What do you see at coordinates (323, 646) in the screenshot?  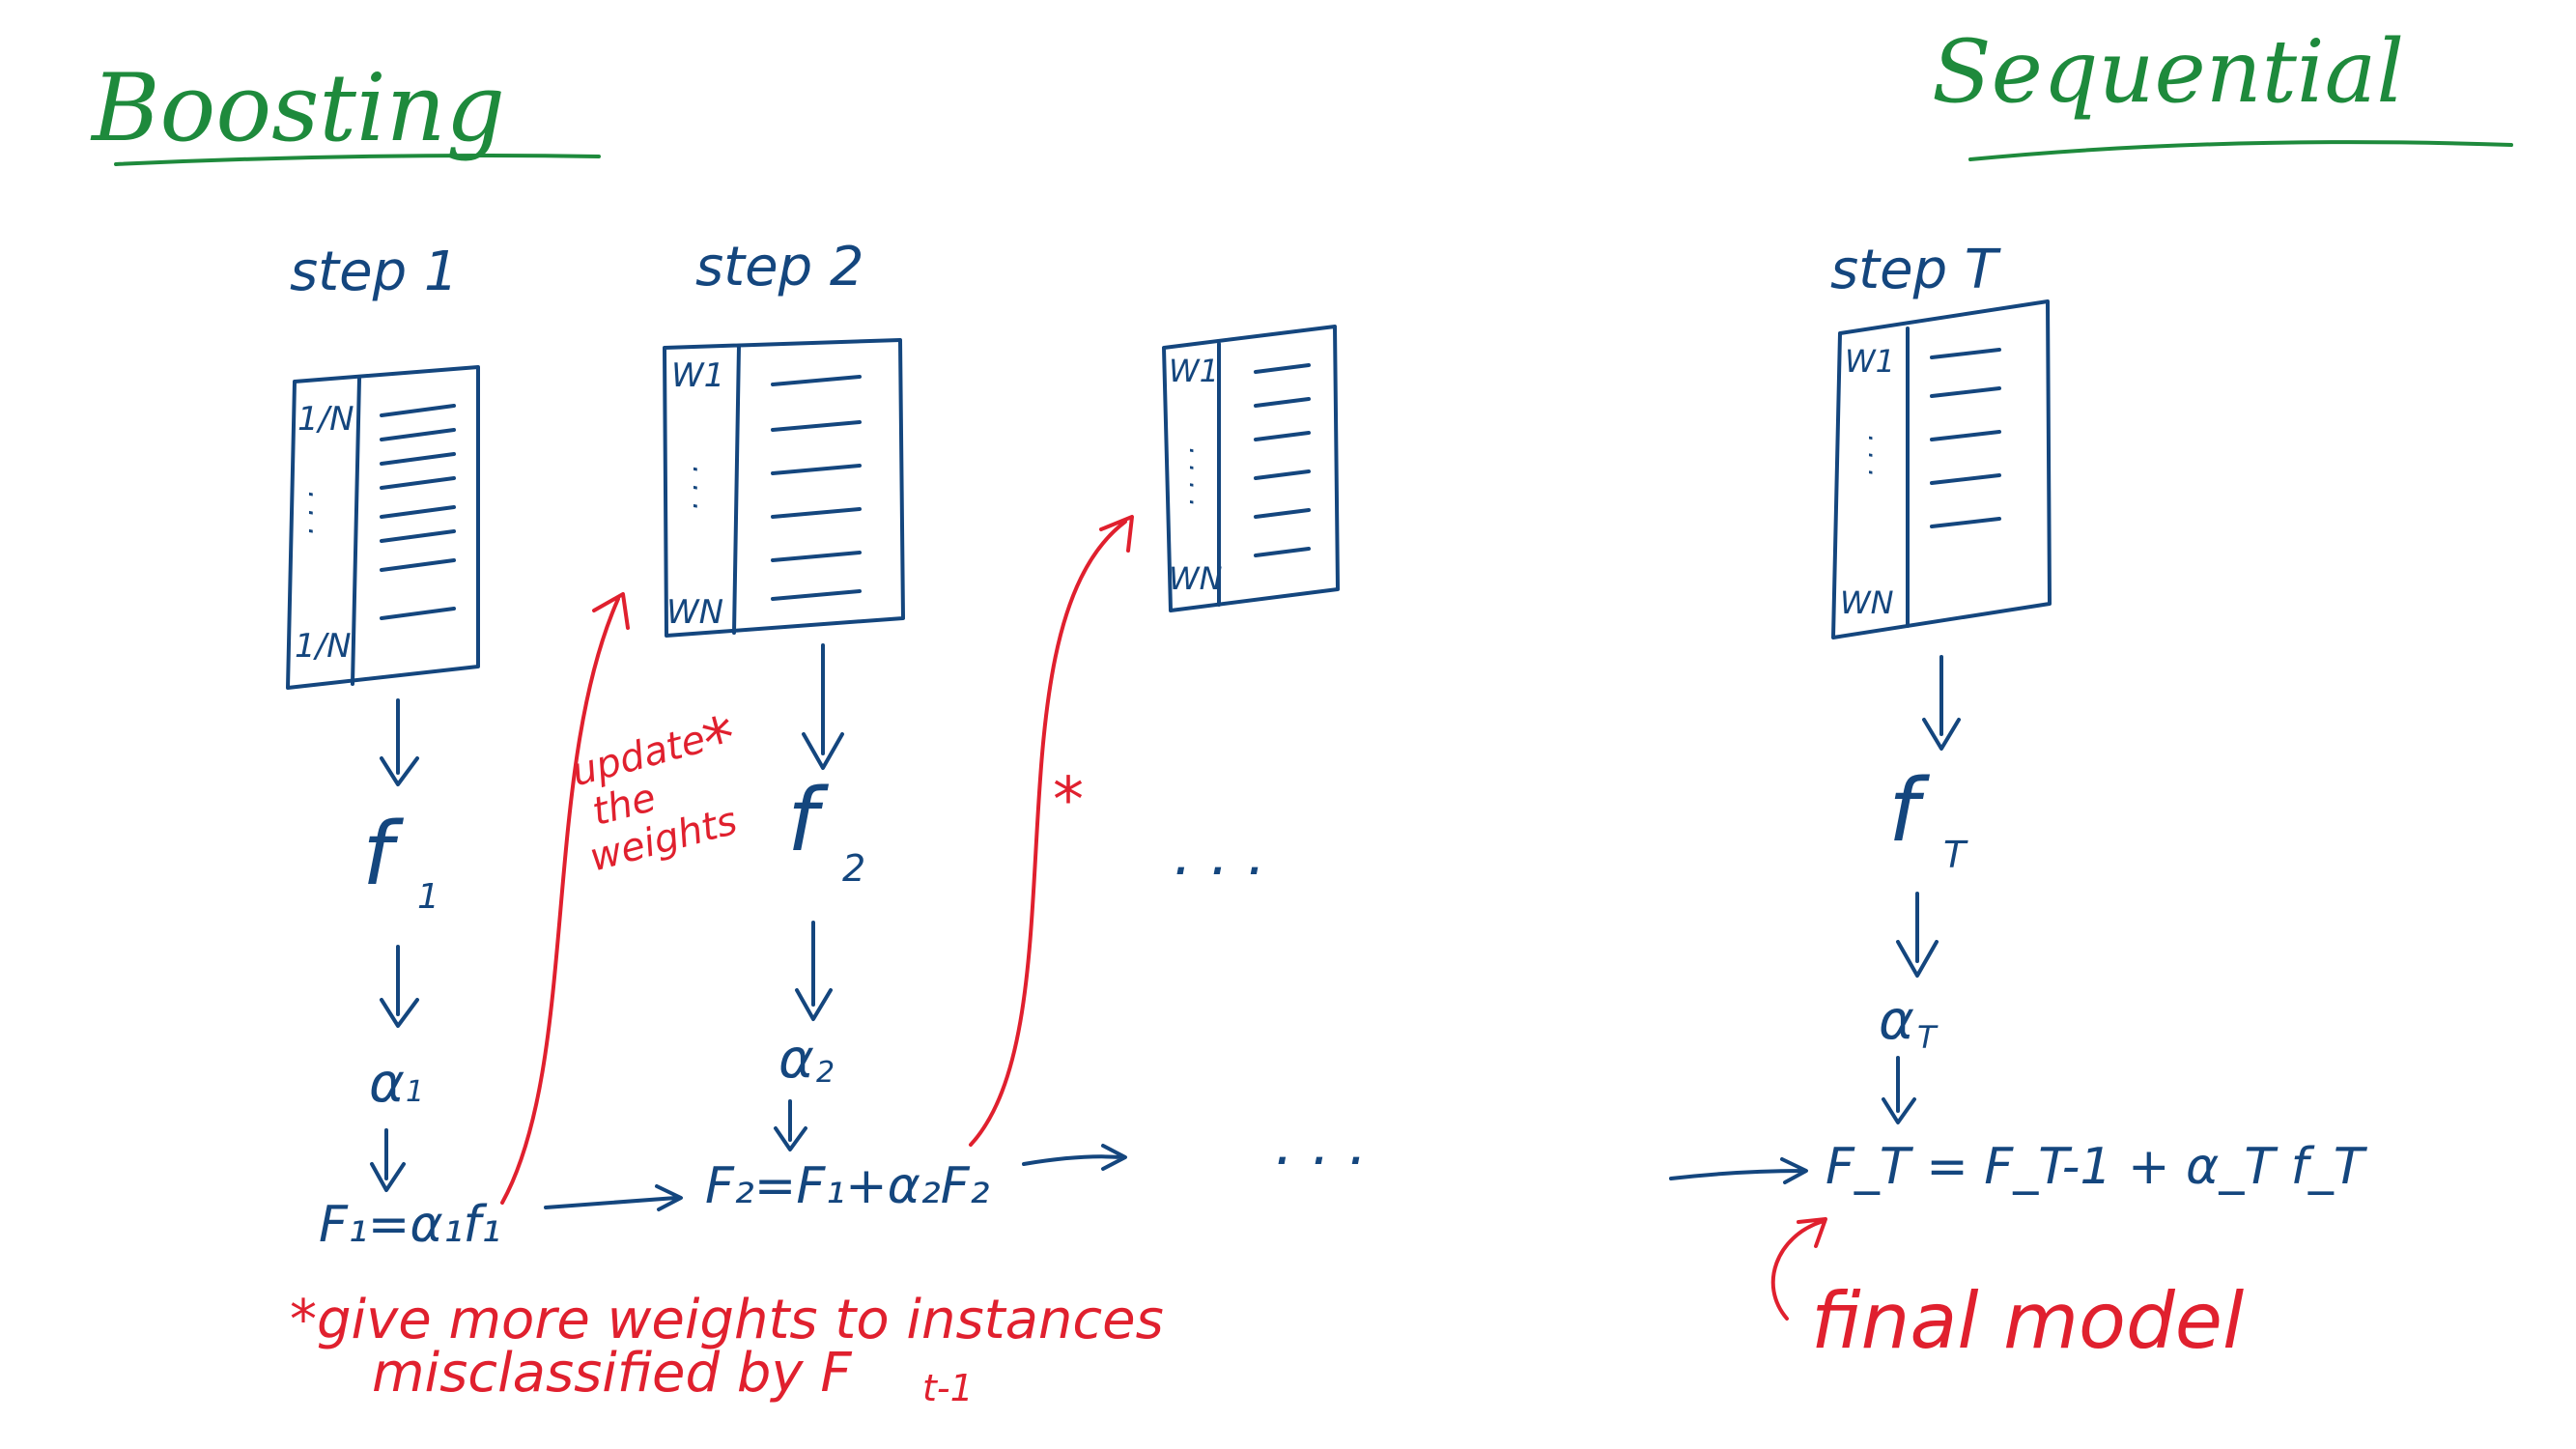 I see `table-1-bottom-weight: 1/N` at bounding box center [323, 646].